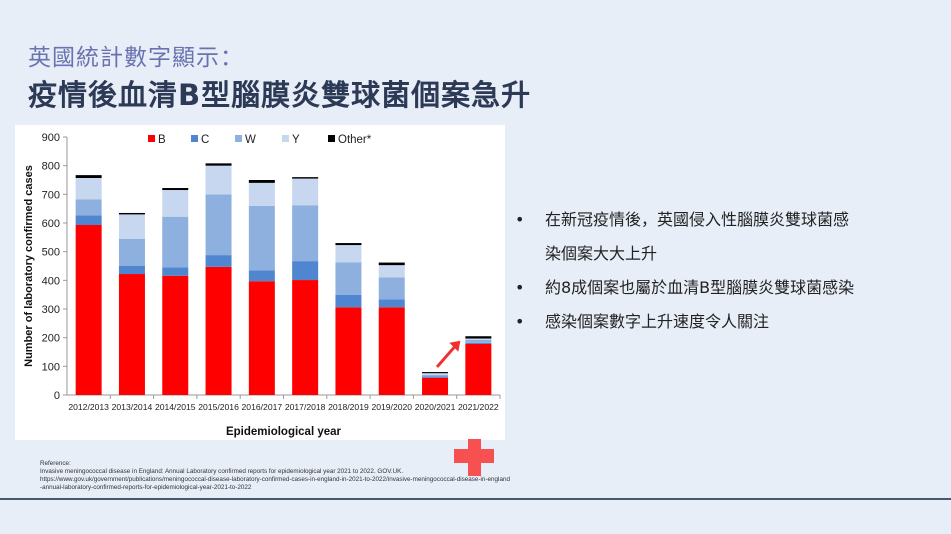 Image resolution: width=951 pixels, height=534 pixels. I want to click on y-tick-label: 200, so click(51, 339).